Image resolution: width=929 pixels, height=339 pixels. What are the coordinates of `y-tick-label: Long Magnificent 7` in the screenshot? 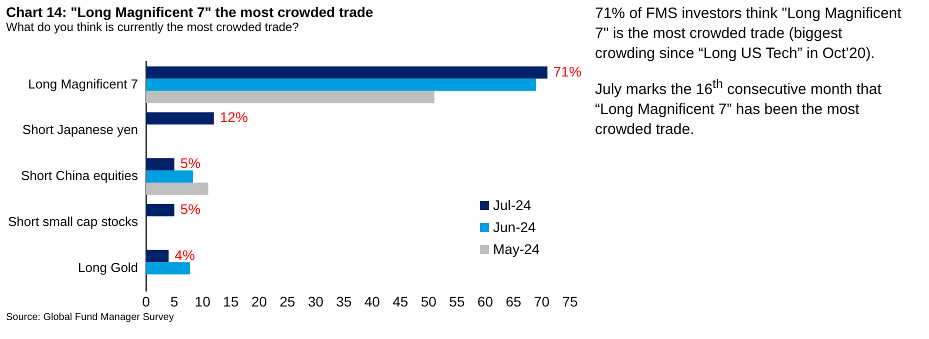 It's located at (83, 84).